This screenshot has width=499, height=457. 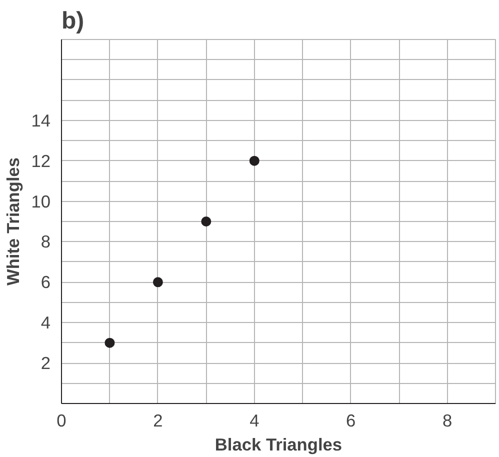 What do you see at coordinates (45, 363) in the screenshot?
I see `y-tick-label: 2` at bounding box center [45, 363].